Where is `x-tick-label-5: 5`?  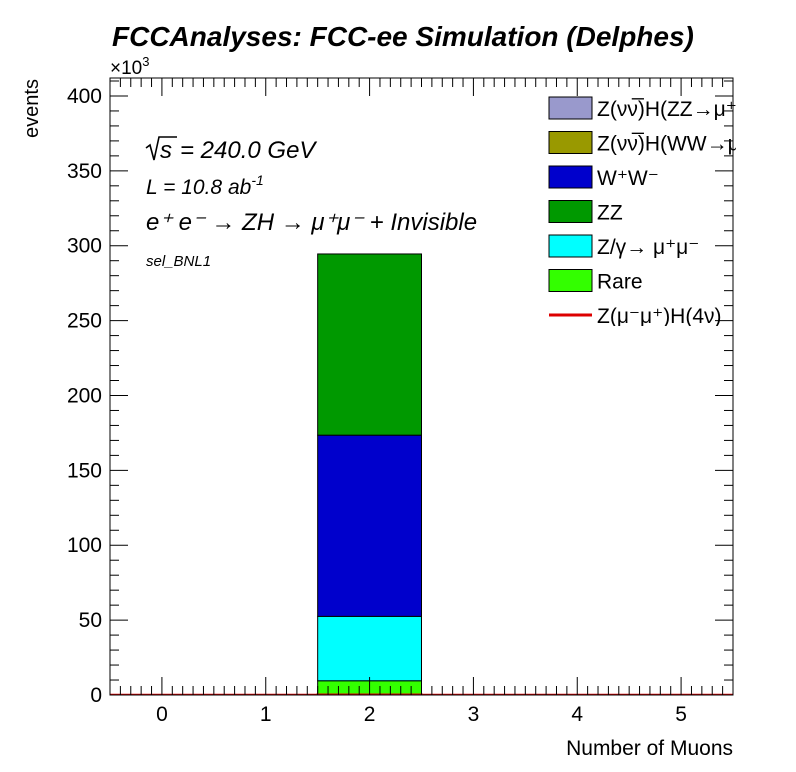 x-tick-label-5: 5 is located at coordinates (681, 714).